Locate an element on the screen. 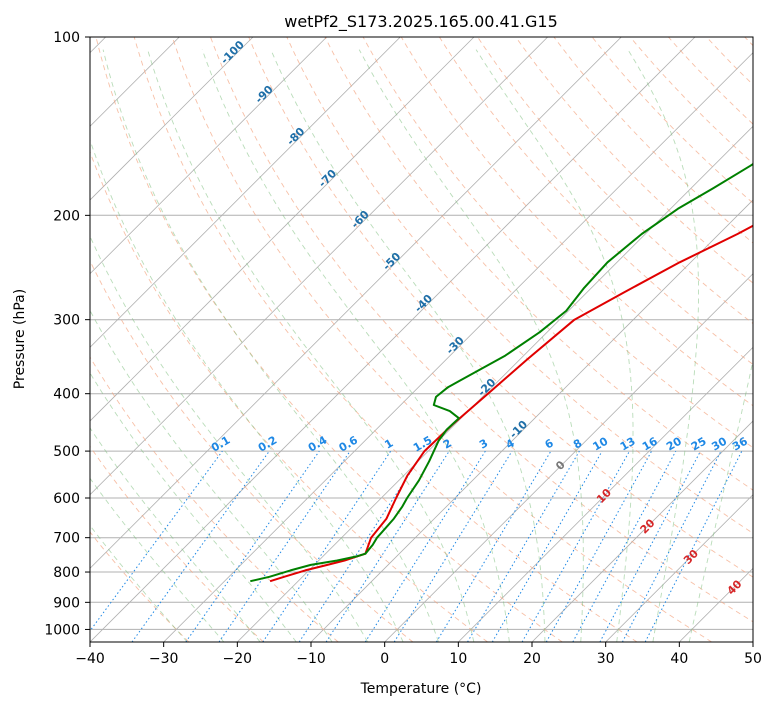 Image resolution: width=775 pixels, height=708 pixels. x-tick-label: 0 is located at coordinates (384, 659).